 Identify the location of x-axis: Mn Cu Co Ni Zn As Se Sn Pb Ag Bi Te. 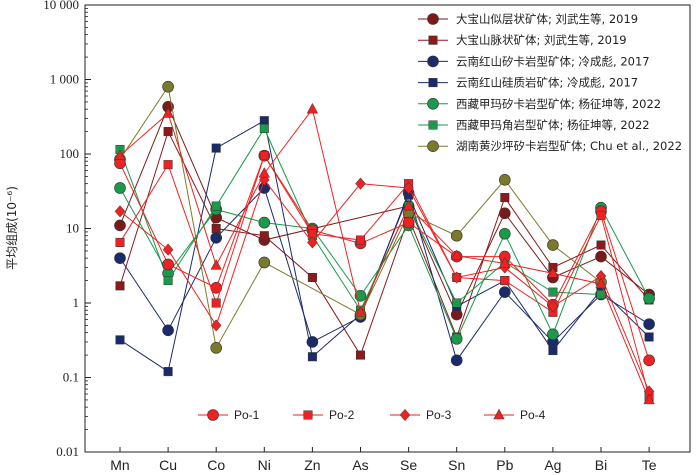
(383, 460).